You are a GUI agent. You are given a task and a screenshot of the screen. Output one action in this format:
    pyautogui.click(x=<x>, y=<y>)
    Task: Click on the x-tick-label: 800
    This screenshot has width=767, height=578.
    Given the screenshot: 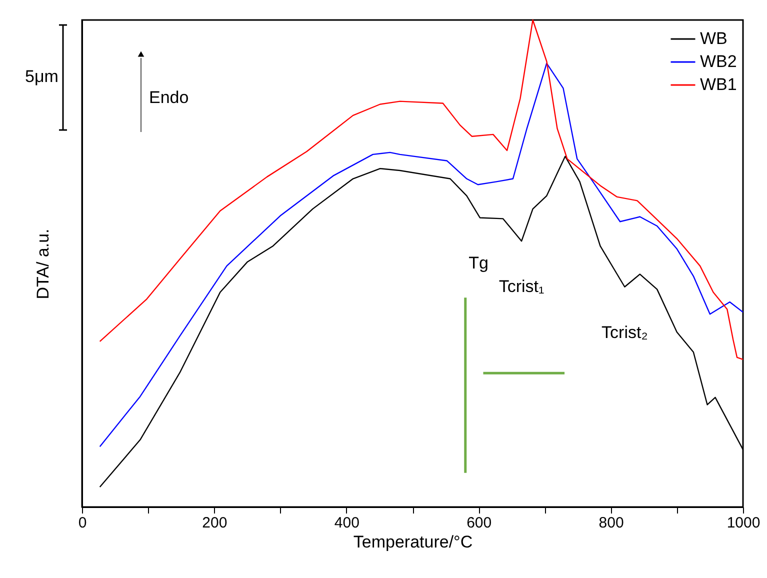 What is the action you would take?
    pyautogui.click(x=611, y=523)
    